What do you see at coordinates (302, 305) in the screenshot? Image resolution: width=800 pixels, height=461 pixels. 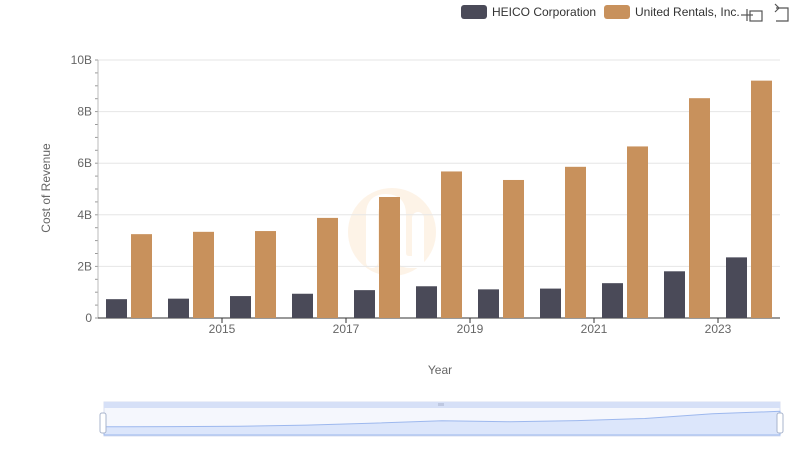 I see `bar-heico-2017` at bounding box center [302, 305].